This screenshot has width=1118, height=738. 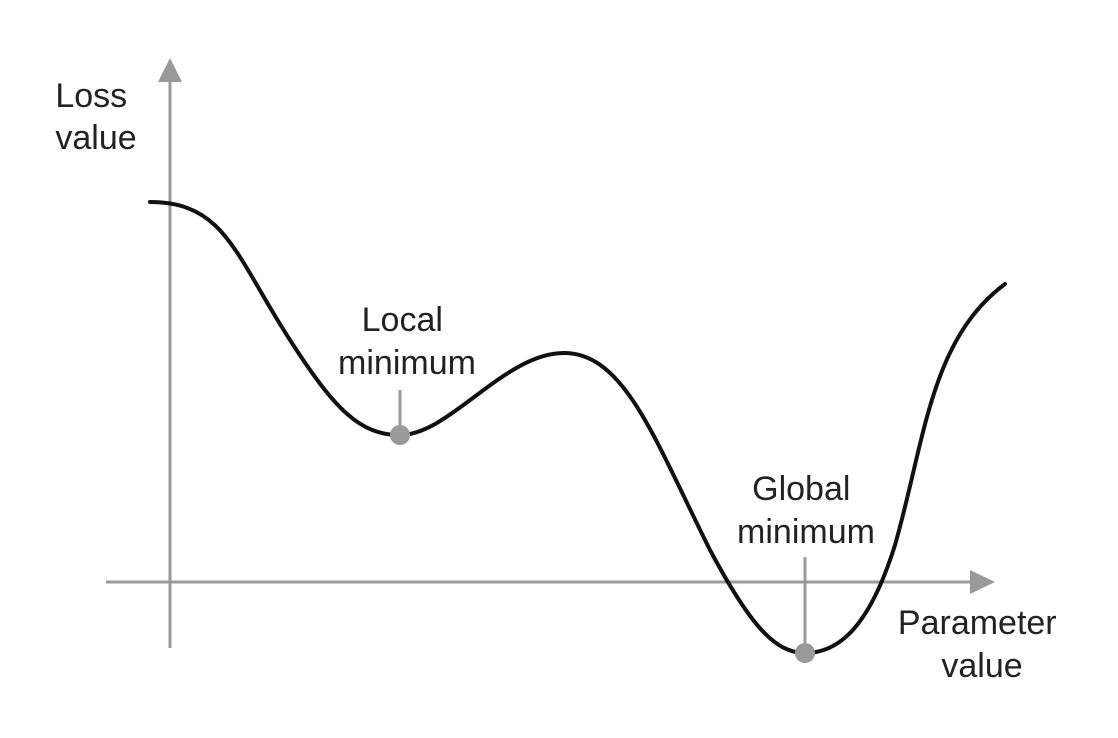 What do you see at coordinates (801, 489) in the screenshot?
I see `global-minimum-label-line-1: Global` at bounding box center [801, 489].